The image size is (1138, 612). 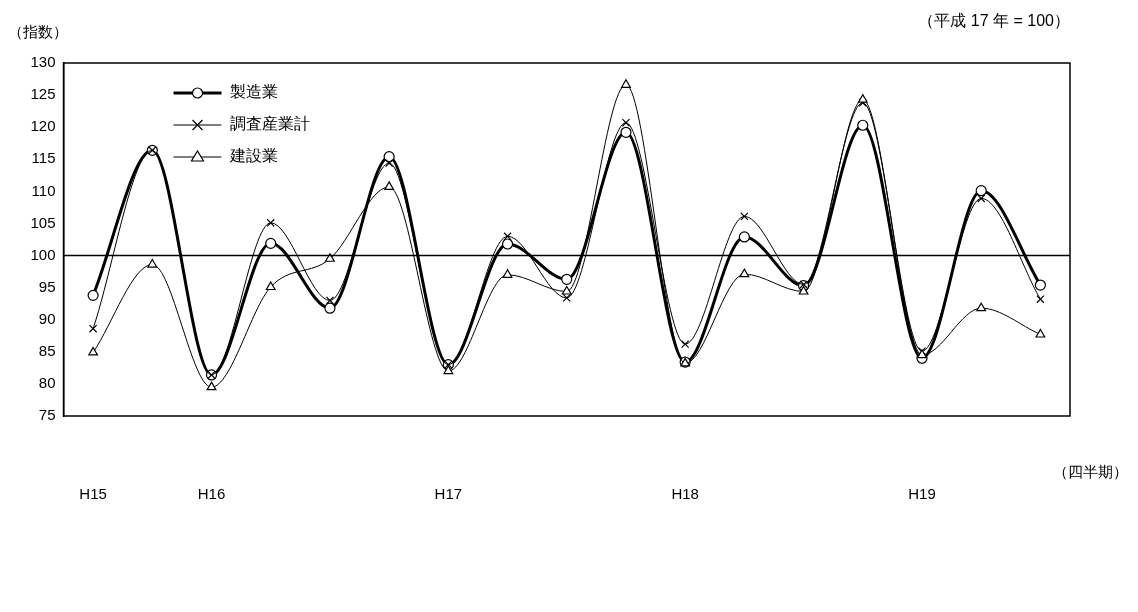 I want to click on y-tick-label: 100, so click(x=43, y=254).